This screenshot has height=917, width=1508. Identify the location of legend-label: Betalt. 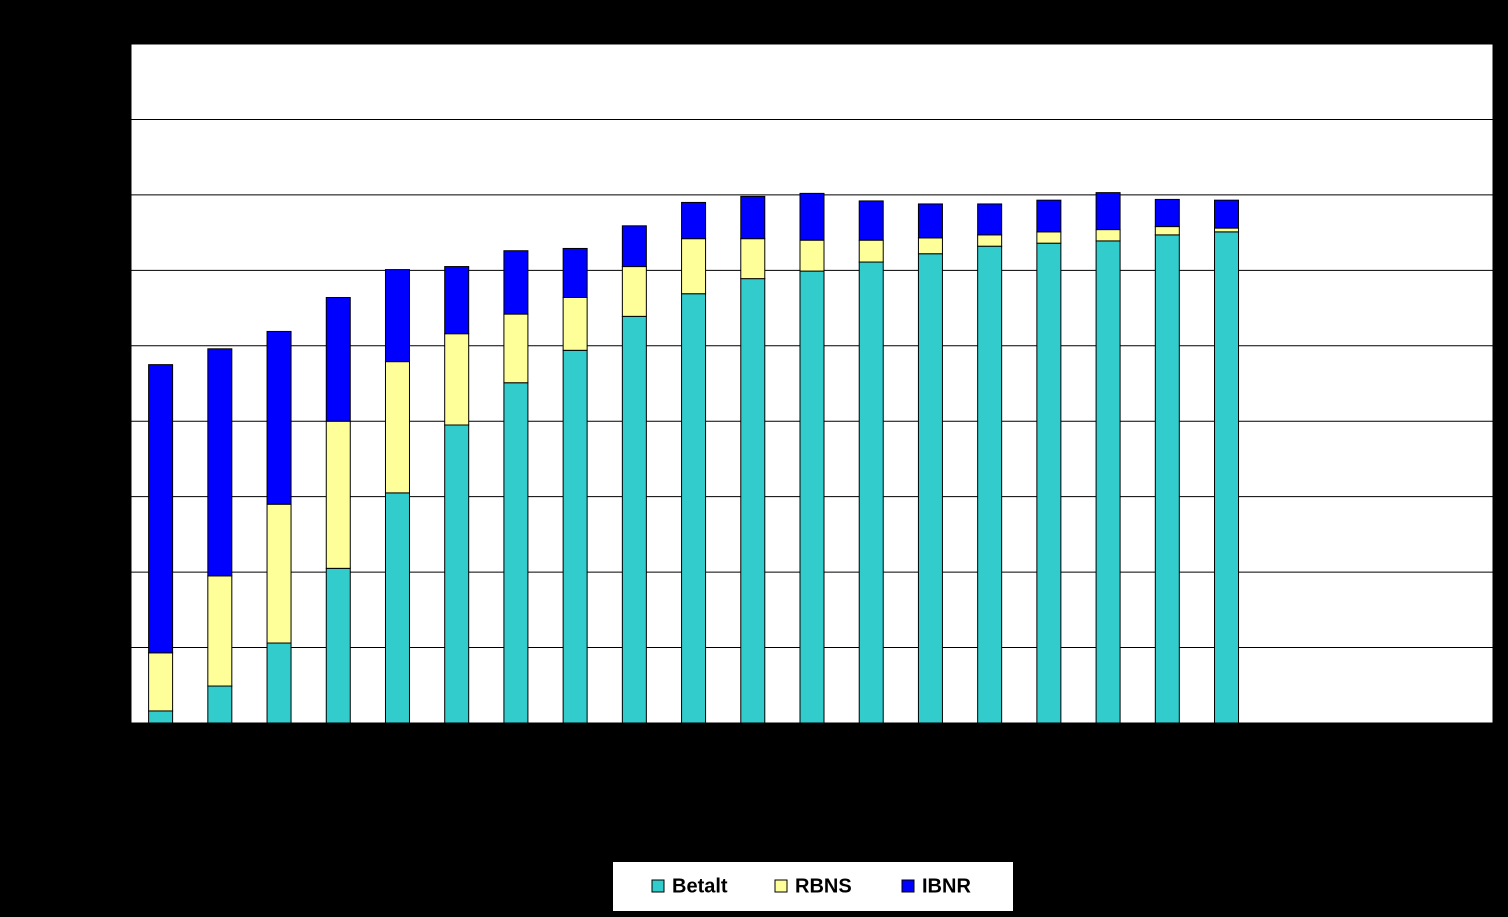
(700, 886).